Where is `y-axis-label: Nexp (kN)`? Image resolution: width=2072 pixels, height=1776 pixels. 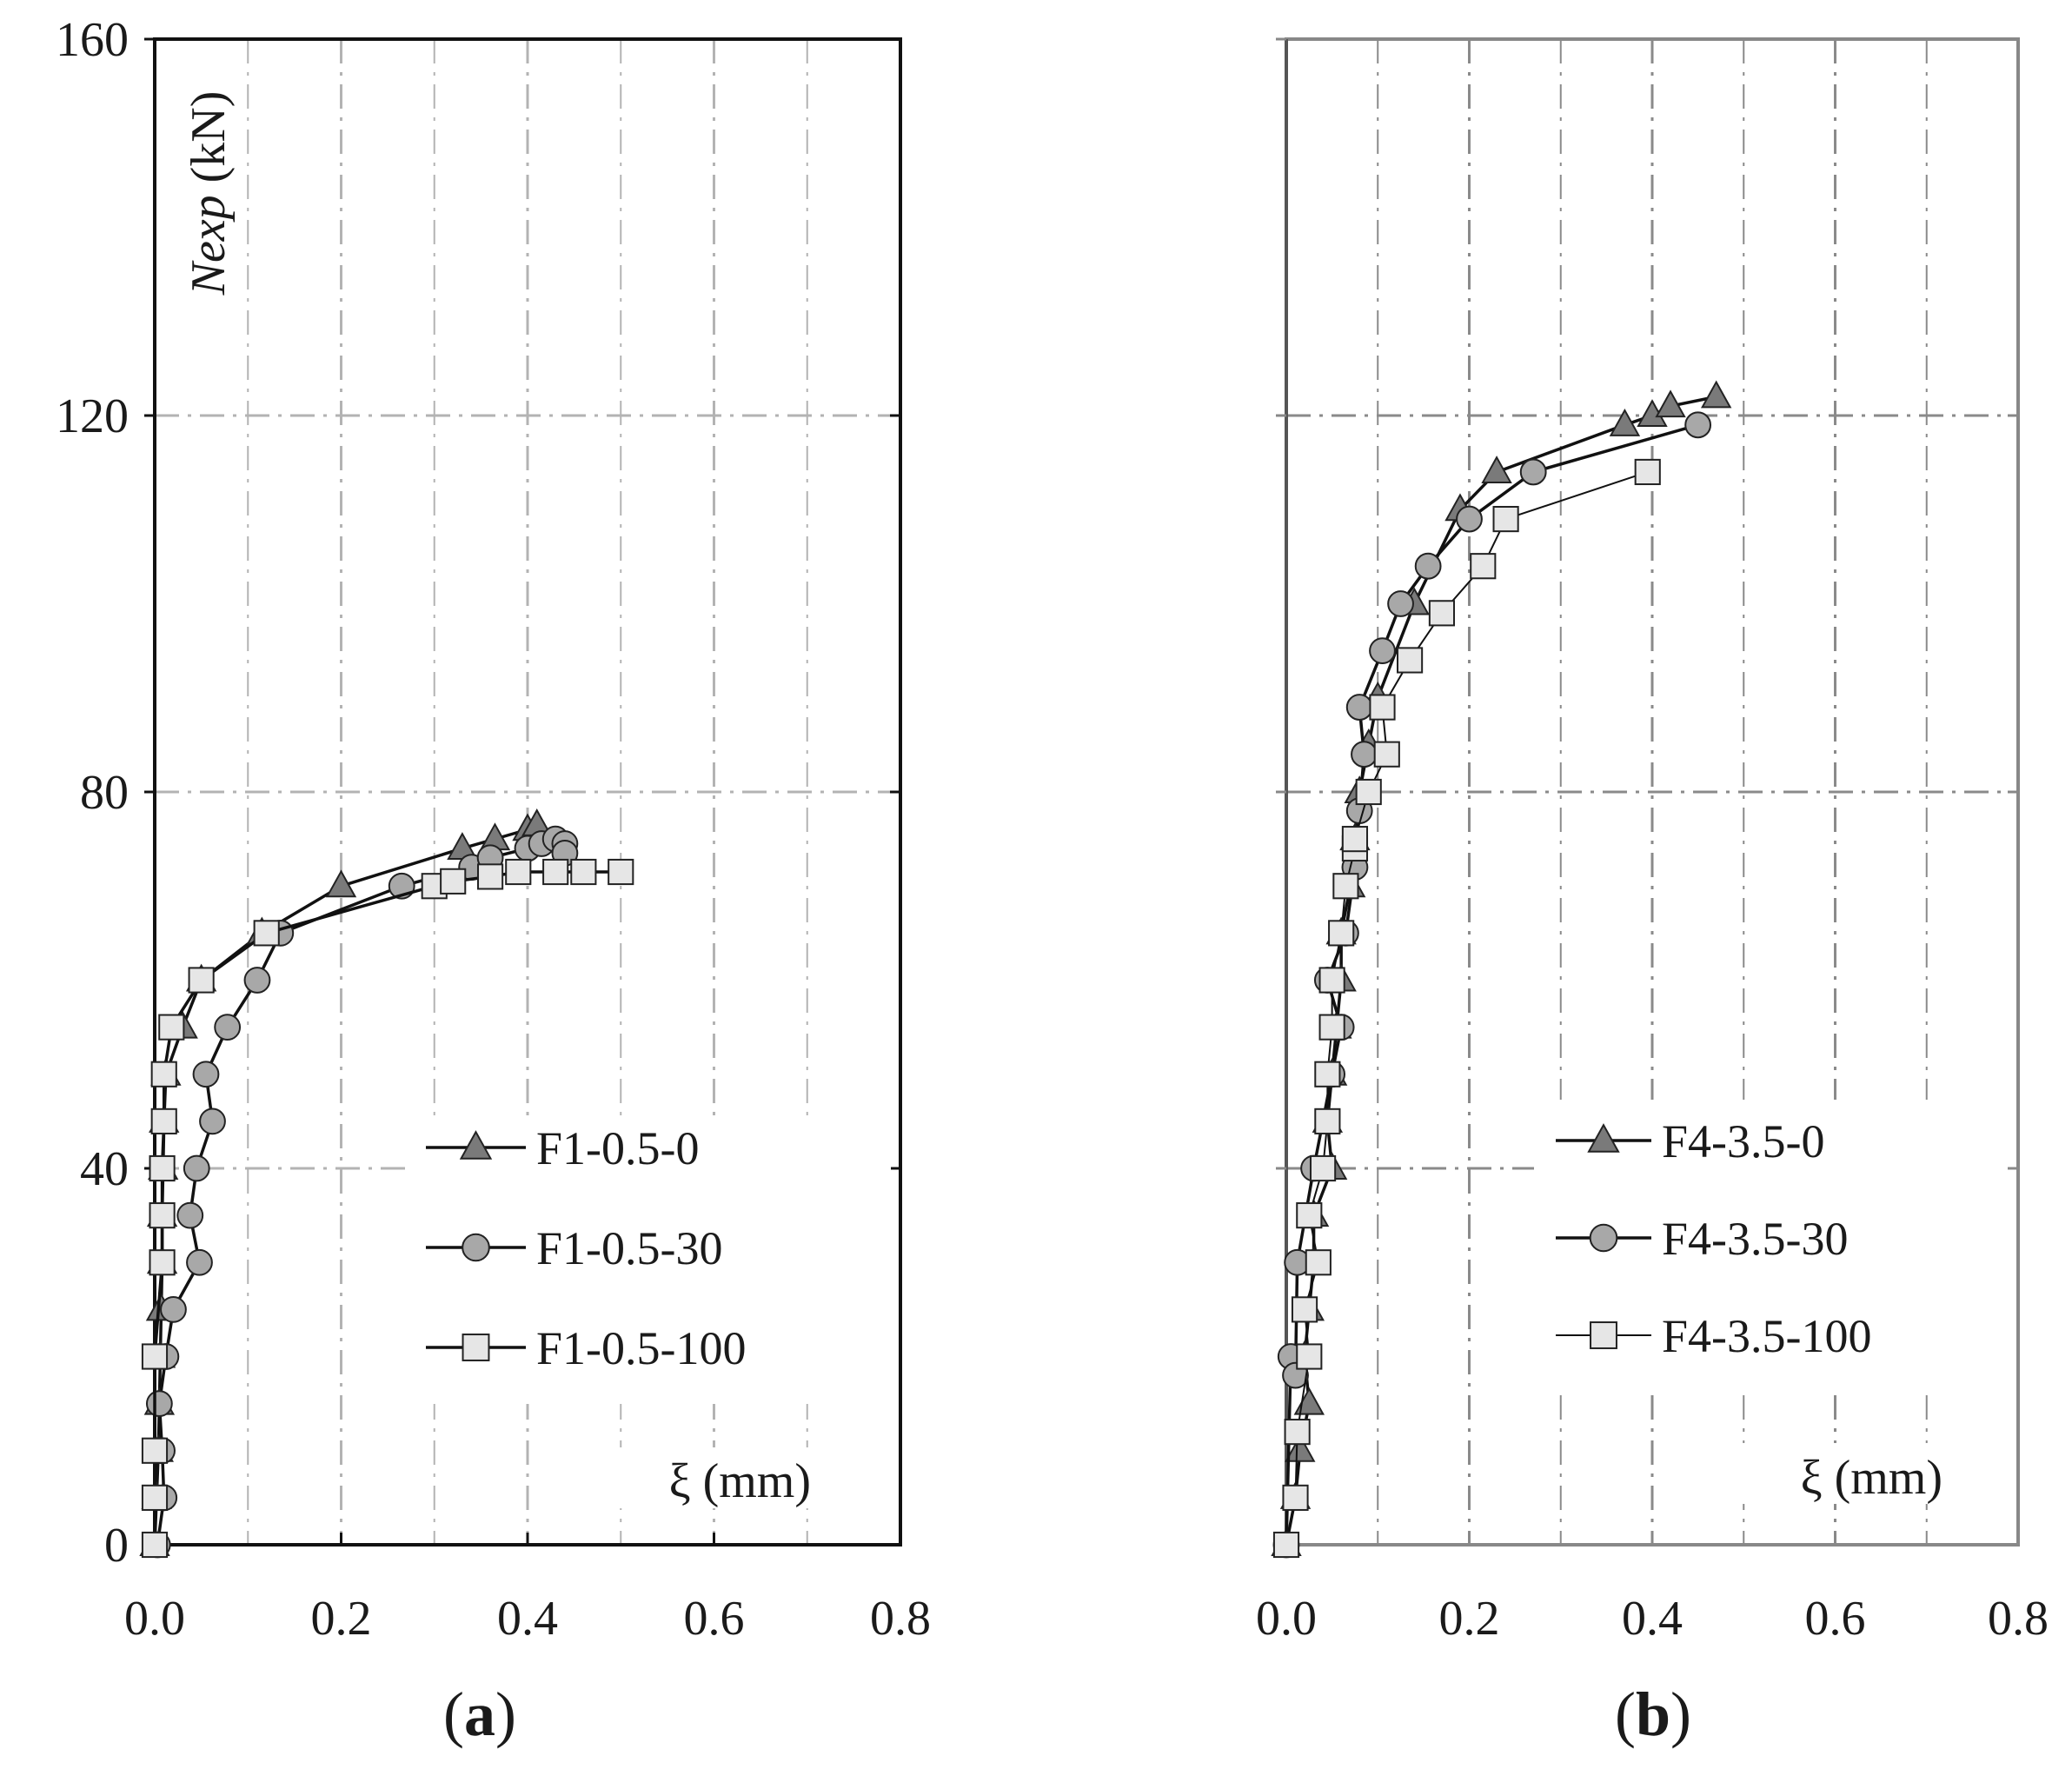
y-axis-label: Nexp (kN) is located at coordinates (209, 194).